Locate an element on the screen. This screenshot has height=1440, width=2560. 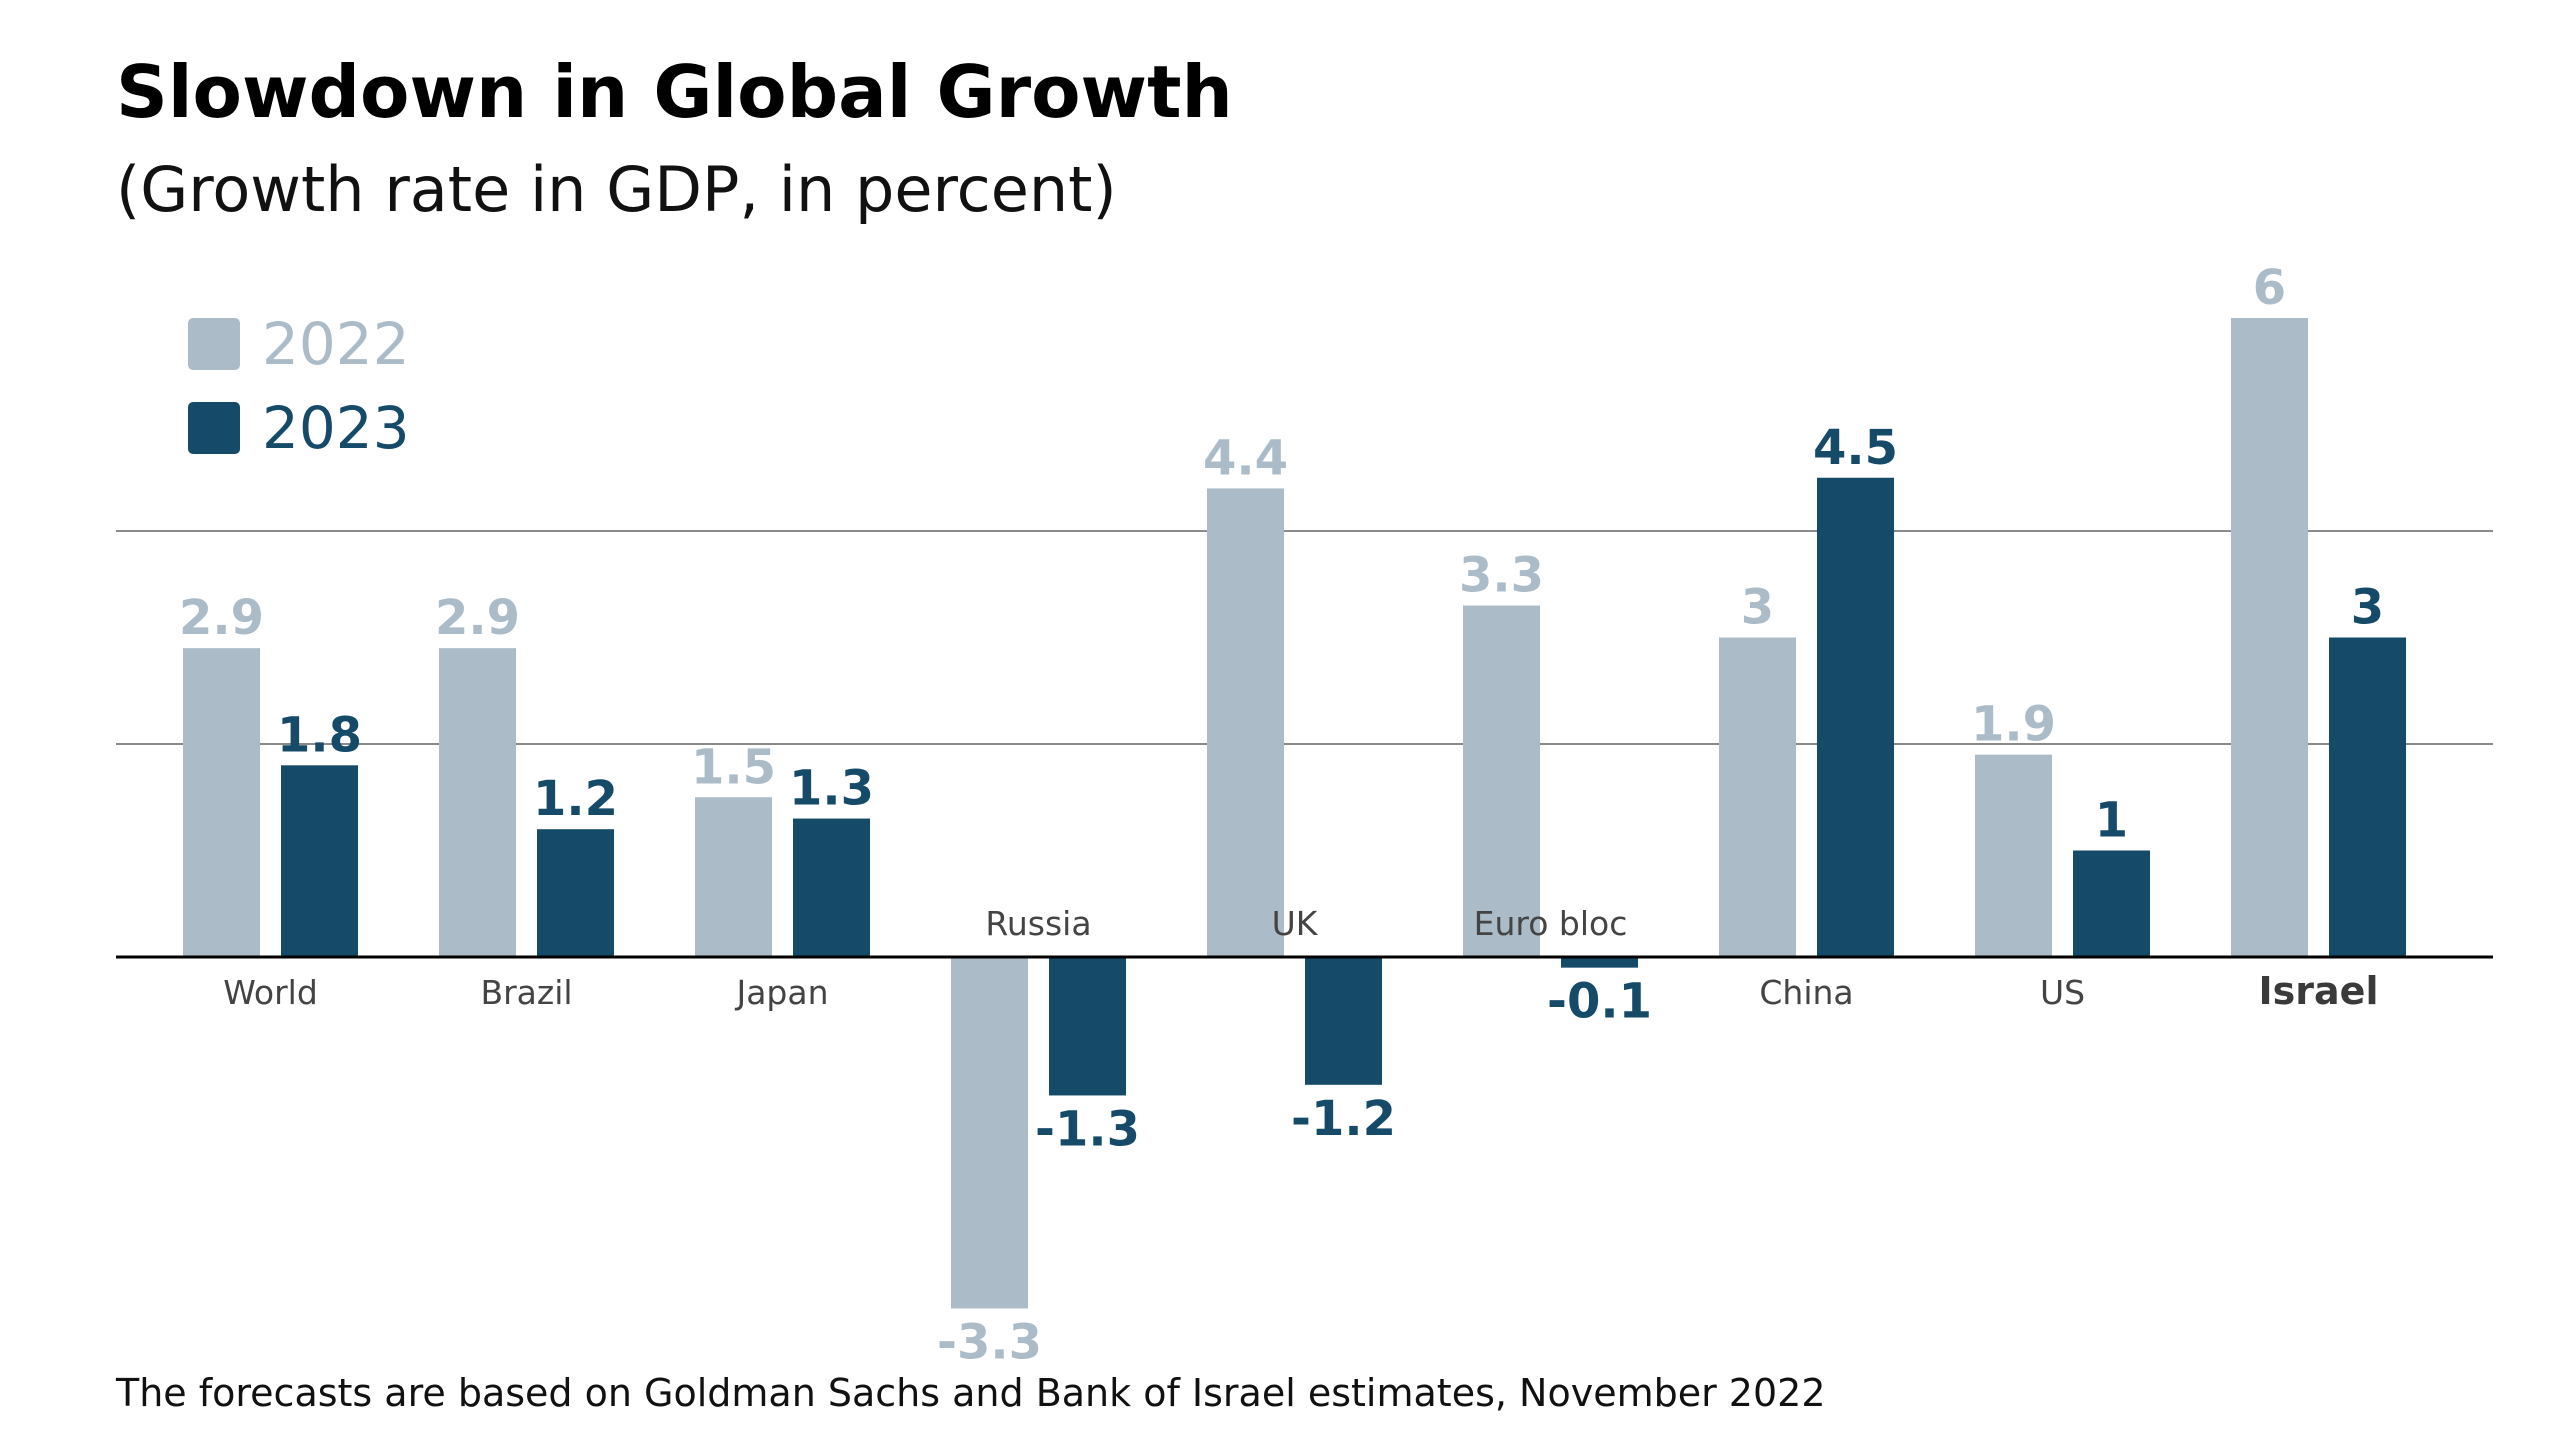
bar-2023-brazil is located at coordinates (575, 893).